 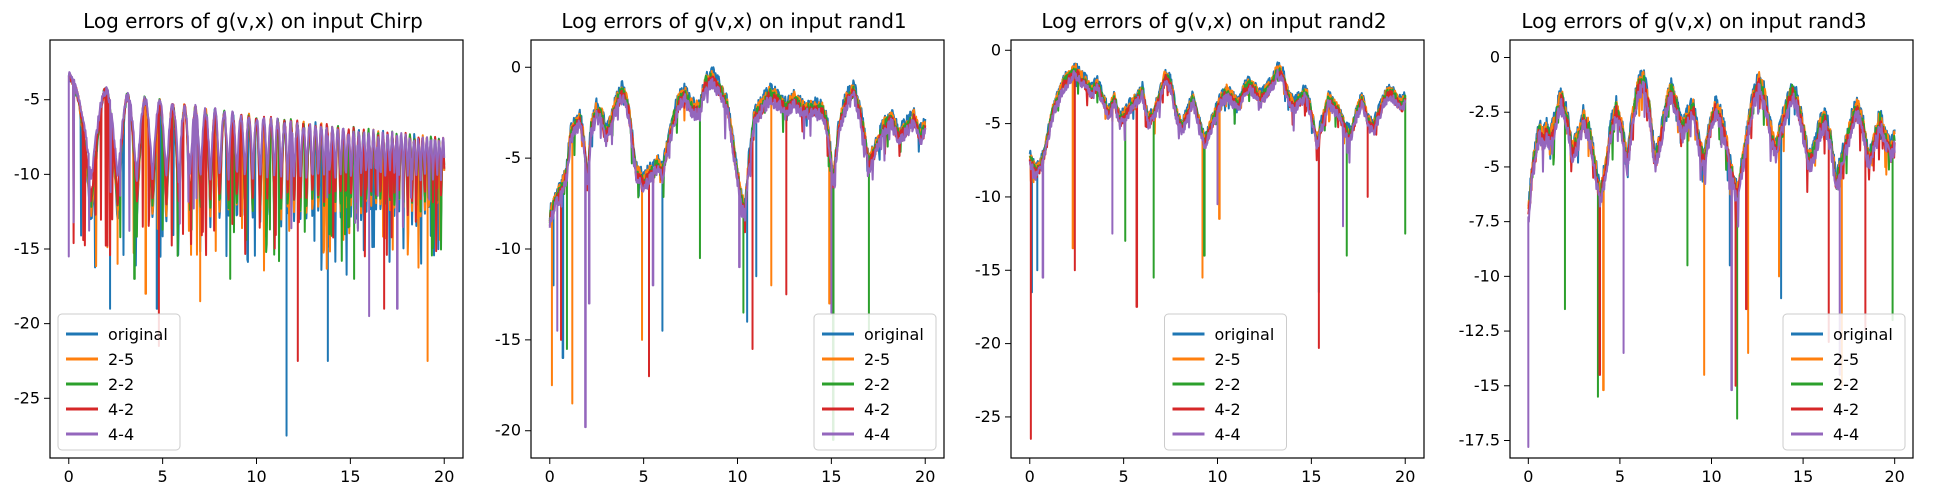 What do you see at coordinates (1213, 21) in the screenshot?
I see `chart-title: Log errors of g(v,x) on input rand2` at bounding box center [1213, 21].